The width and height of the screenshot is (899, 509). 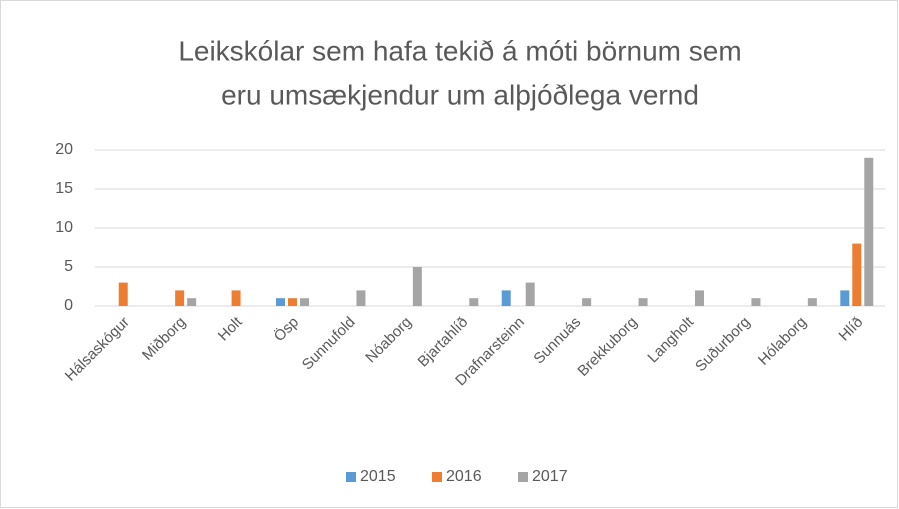 I want to click on legend-label: 2015, so click(x=378, y=476).